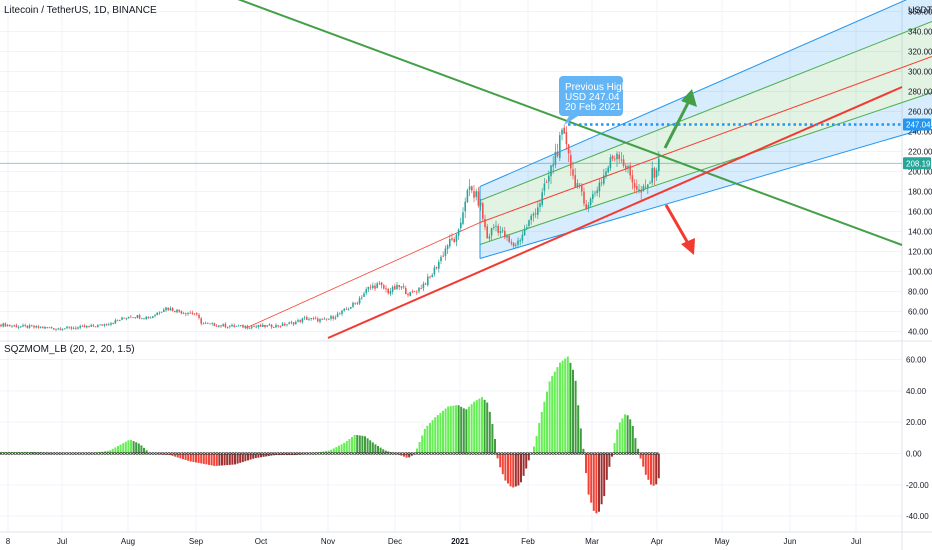  What do you see at coordinates (914, 454) in the screenshot?
I see `momentum-tick-label: 0.00` at bounding box center [914, 454].